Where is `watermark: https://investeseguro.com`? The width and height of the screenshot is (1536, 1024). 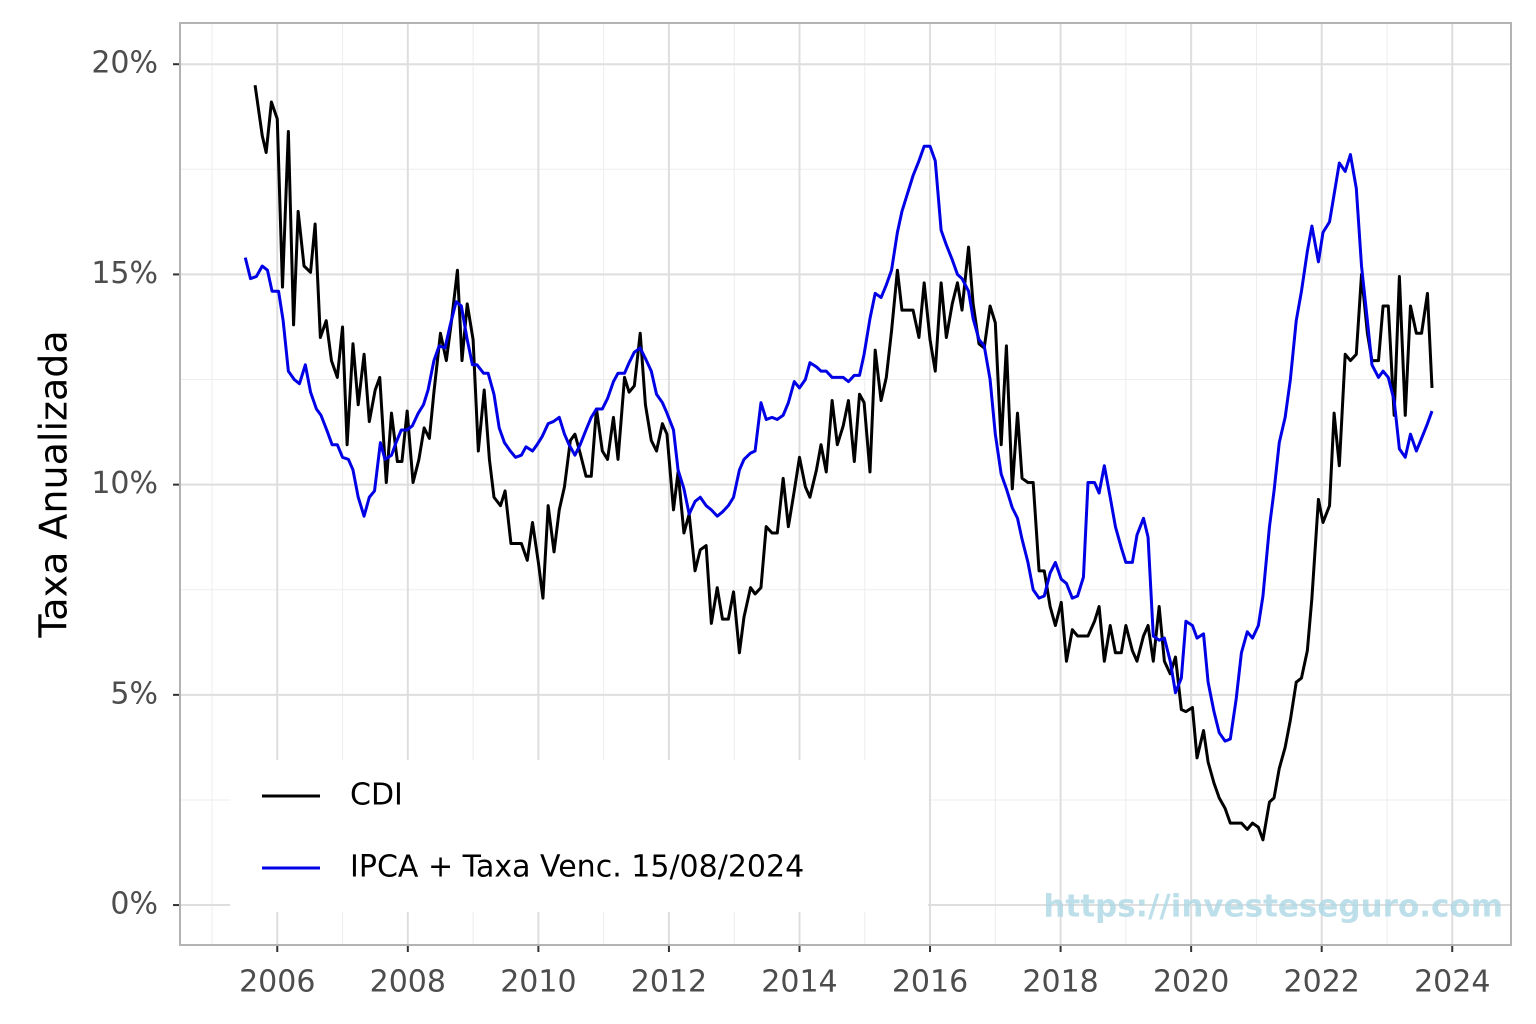
watermark: https://investeseguro.com is located at coordinates (1273, 907).